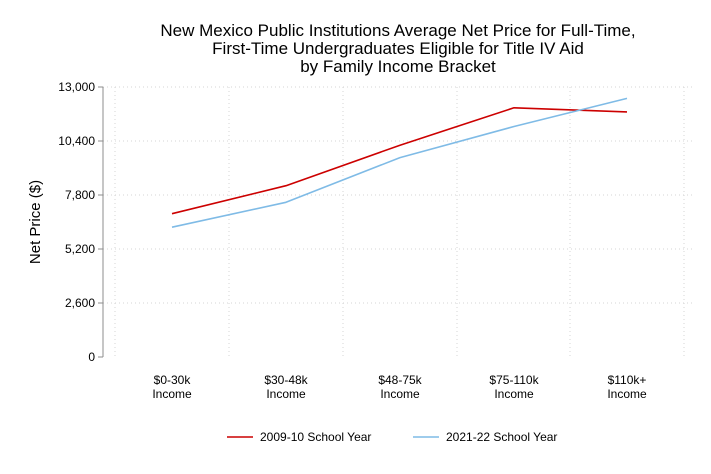 This screenshot has width=711, height=474. I want to click on x-tick-label: $30-48k Income, so click(286, 387).